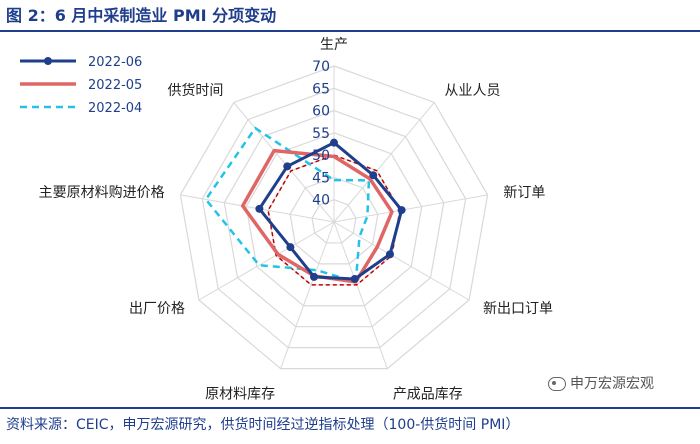  I want to click on radar-series, so click(305, 206).